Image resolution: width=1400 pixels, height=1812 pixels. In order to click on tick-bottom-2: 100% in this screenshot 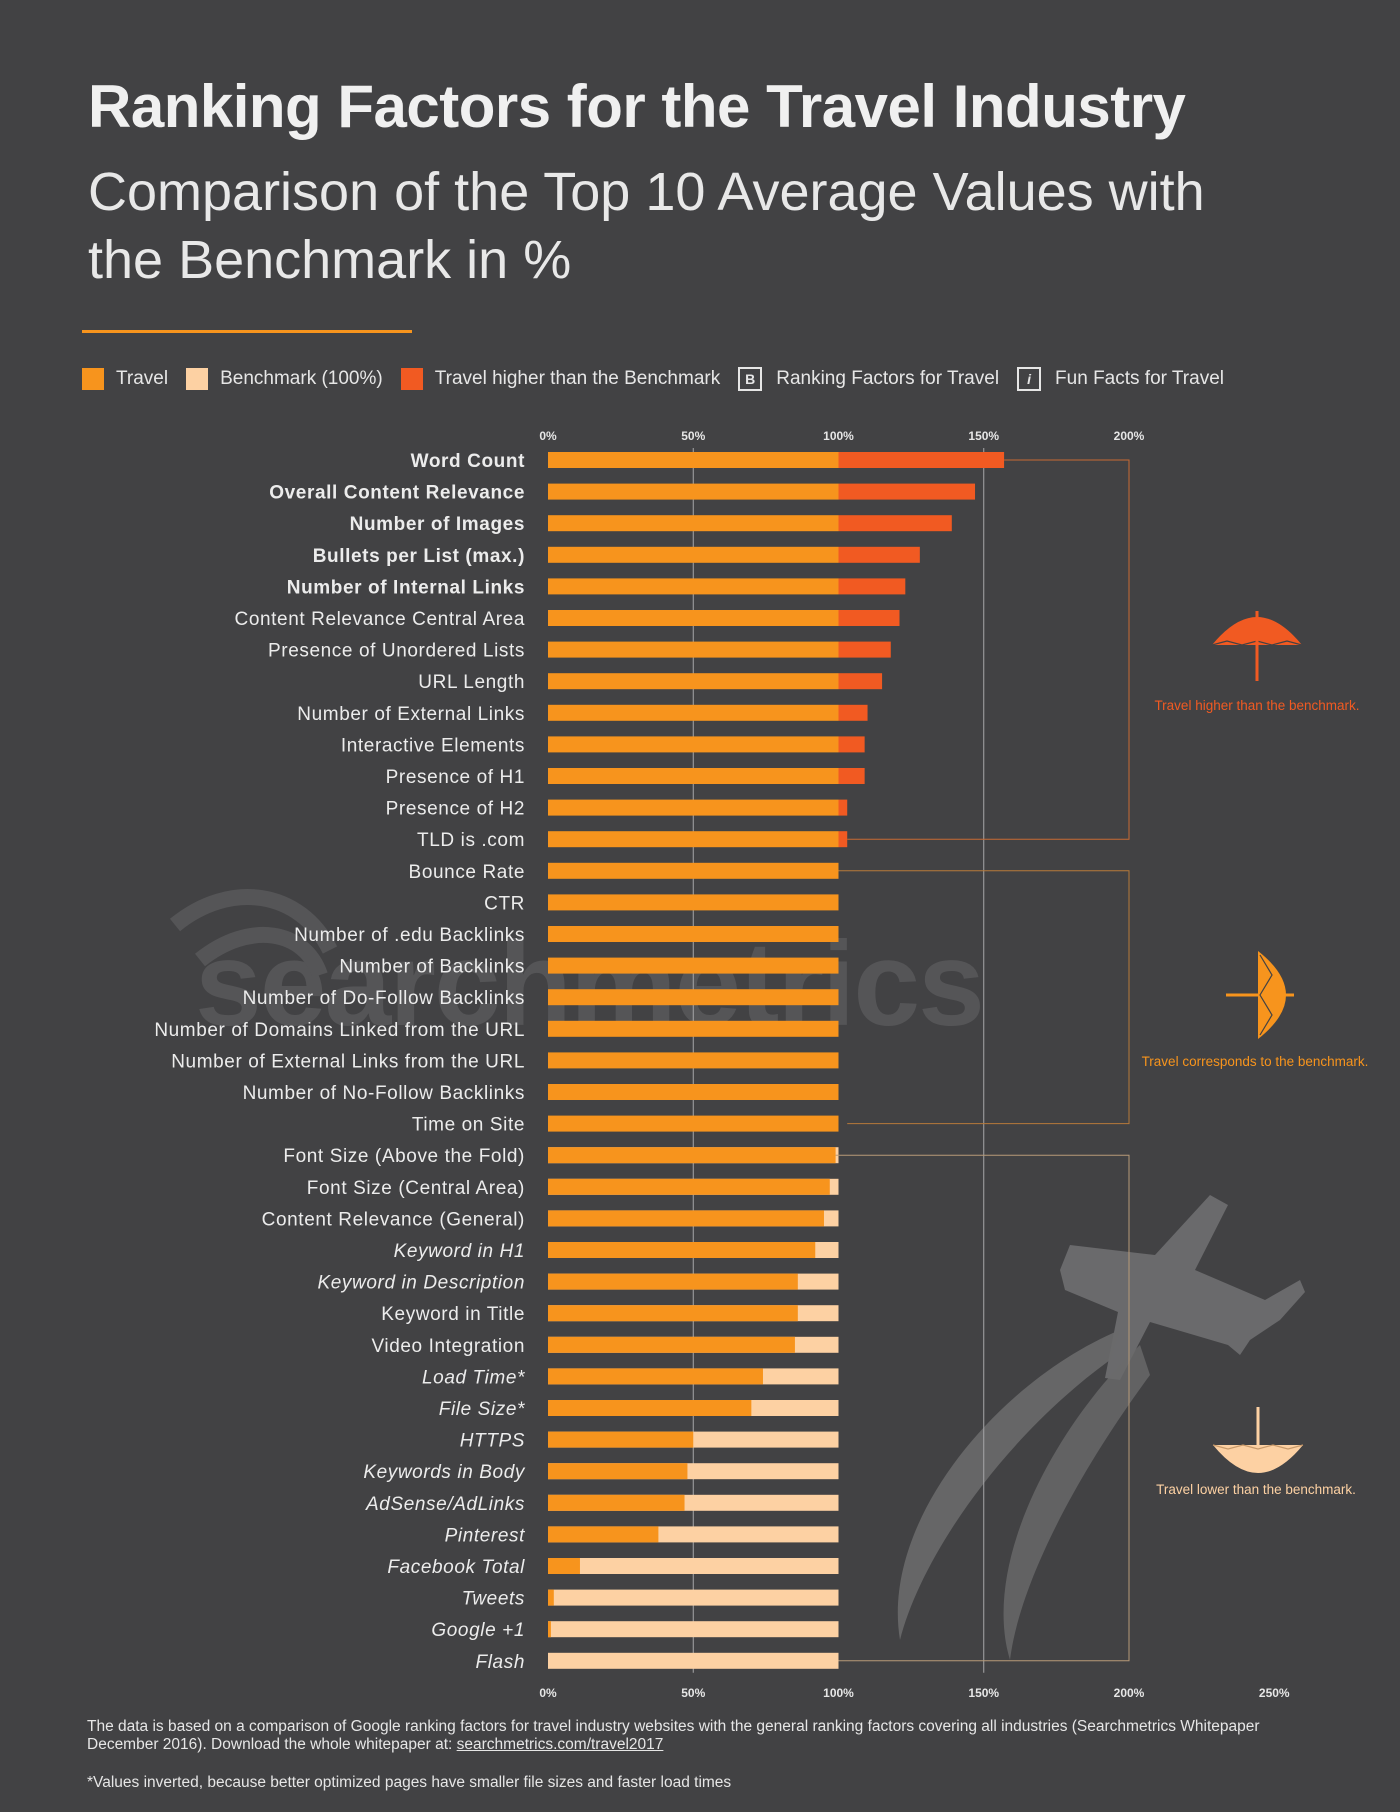, I will do `click(838, 1693)`.